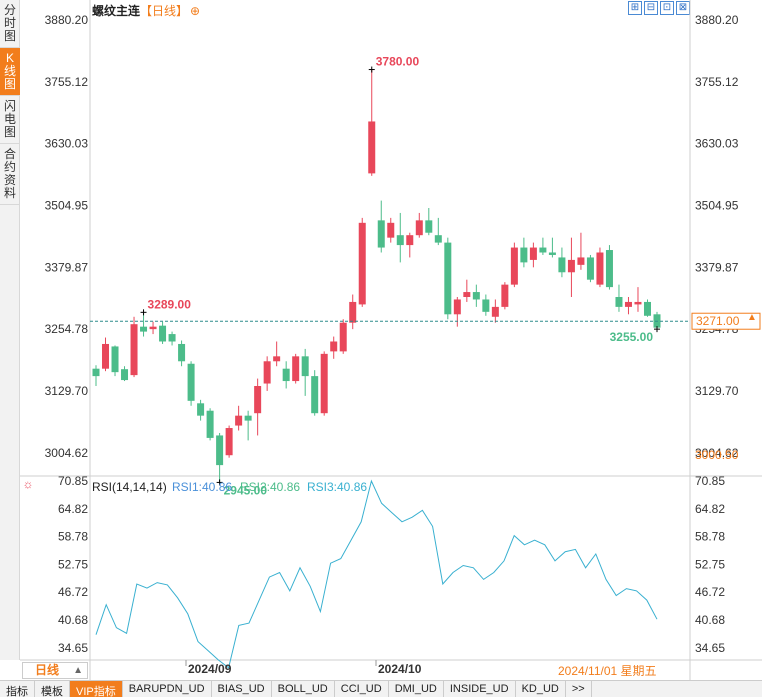  What do you see at coordinates (416, 689) in the screenshot?
I see `indicator-tab-7: DMI_UD` at bounding box center [416, 689].